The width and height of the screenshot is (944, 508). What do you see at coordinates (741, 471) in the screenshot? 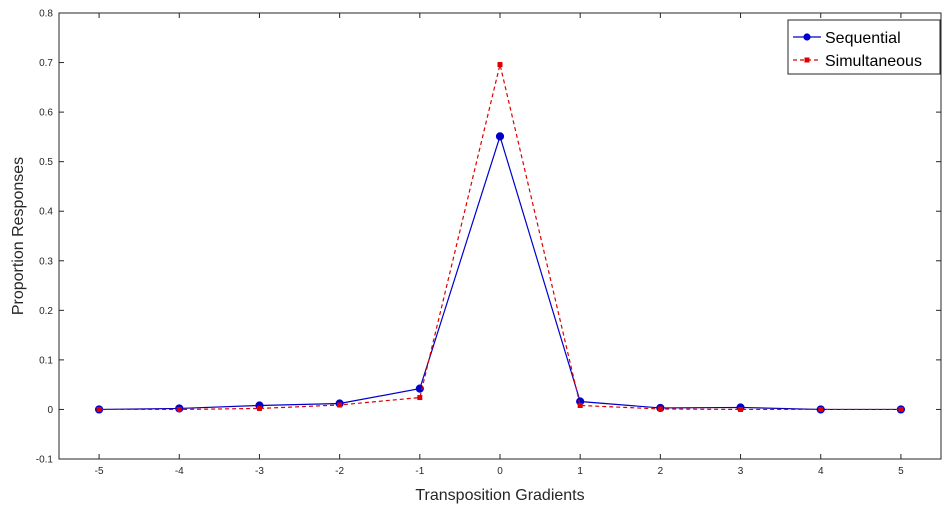
I see `x-tick-label: 3` at bounding box center [741, 471].